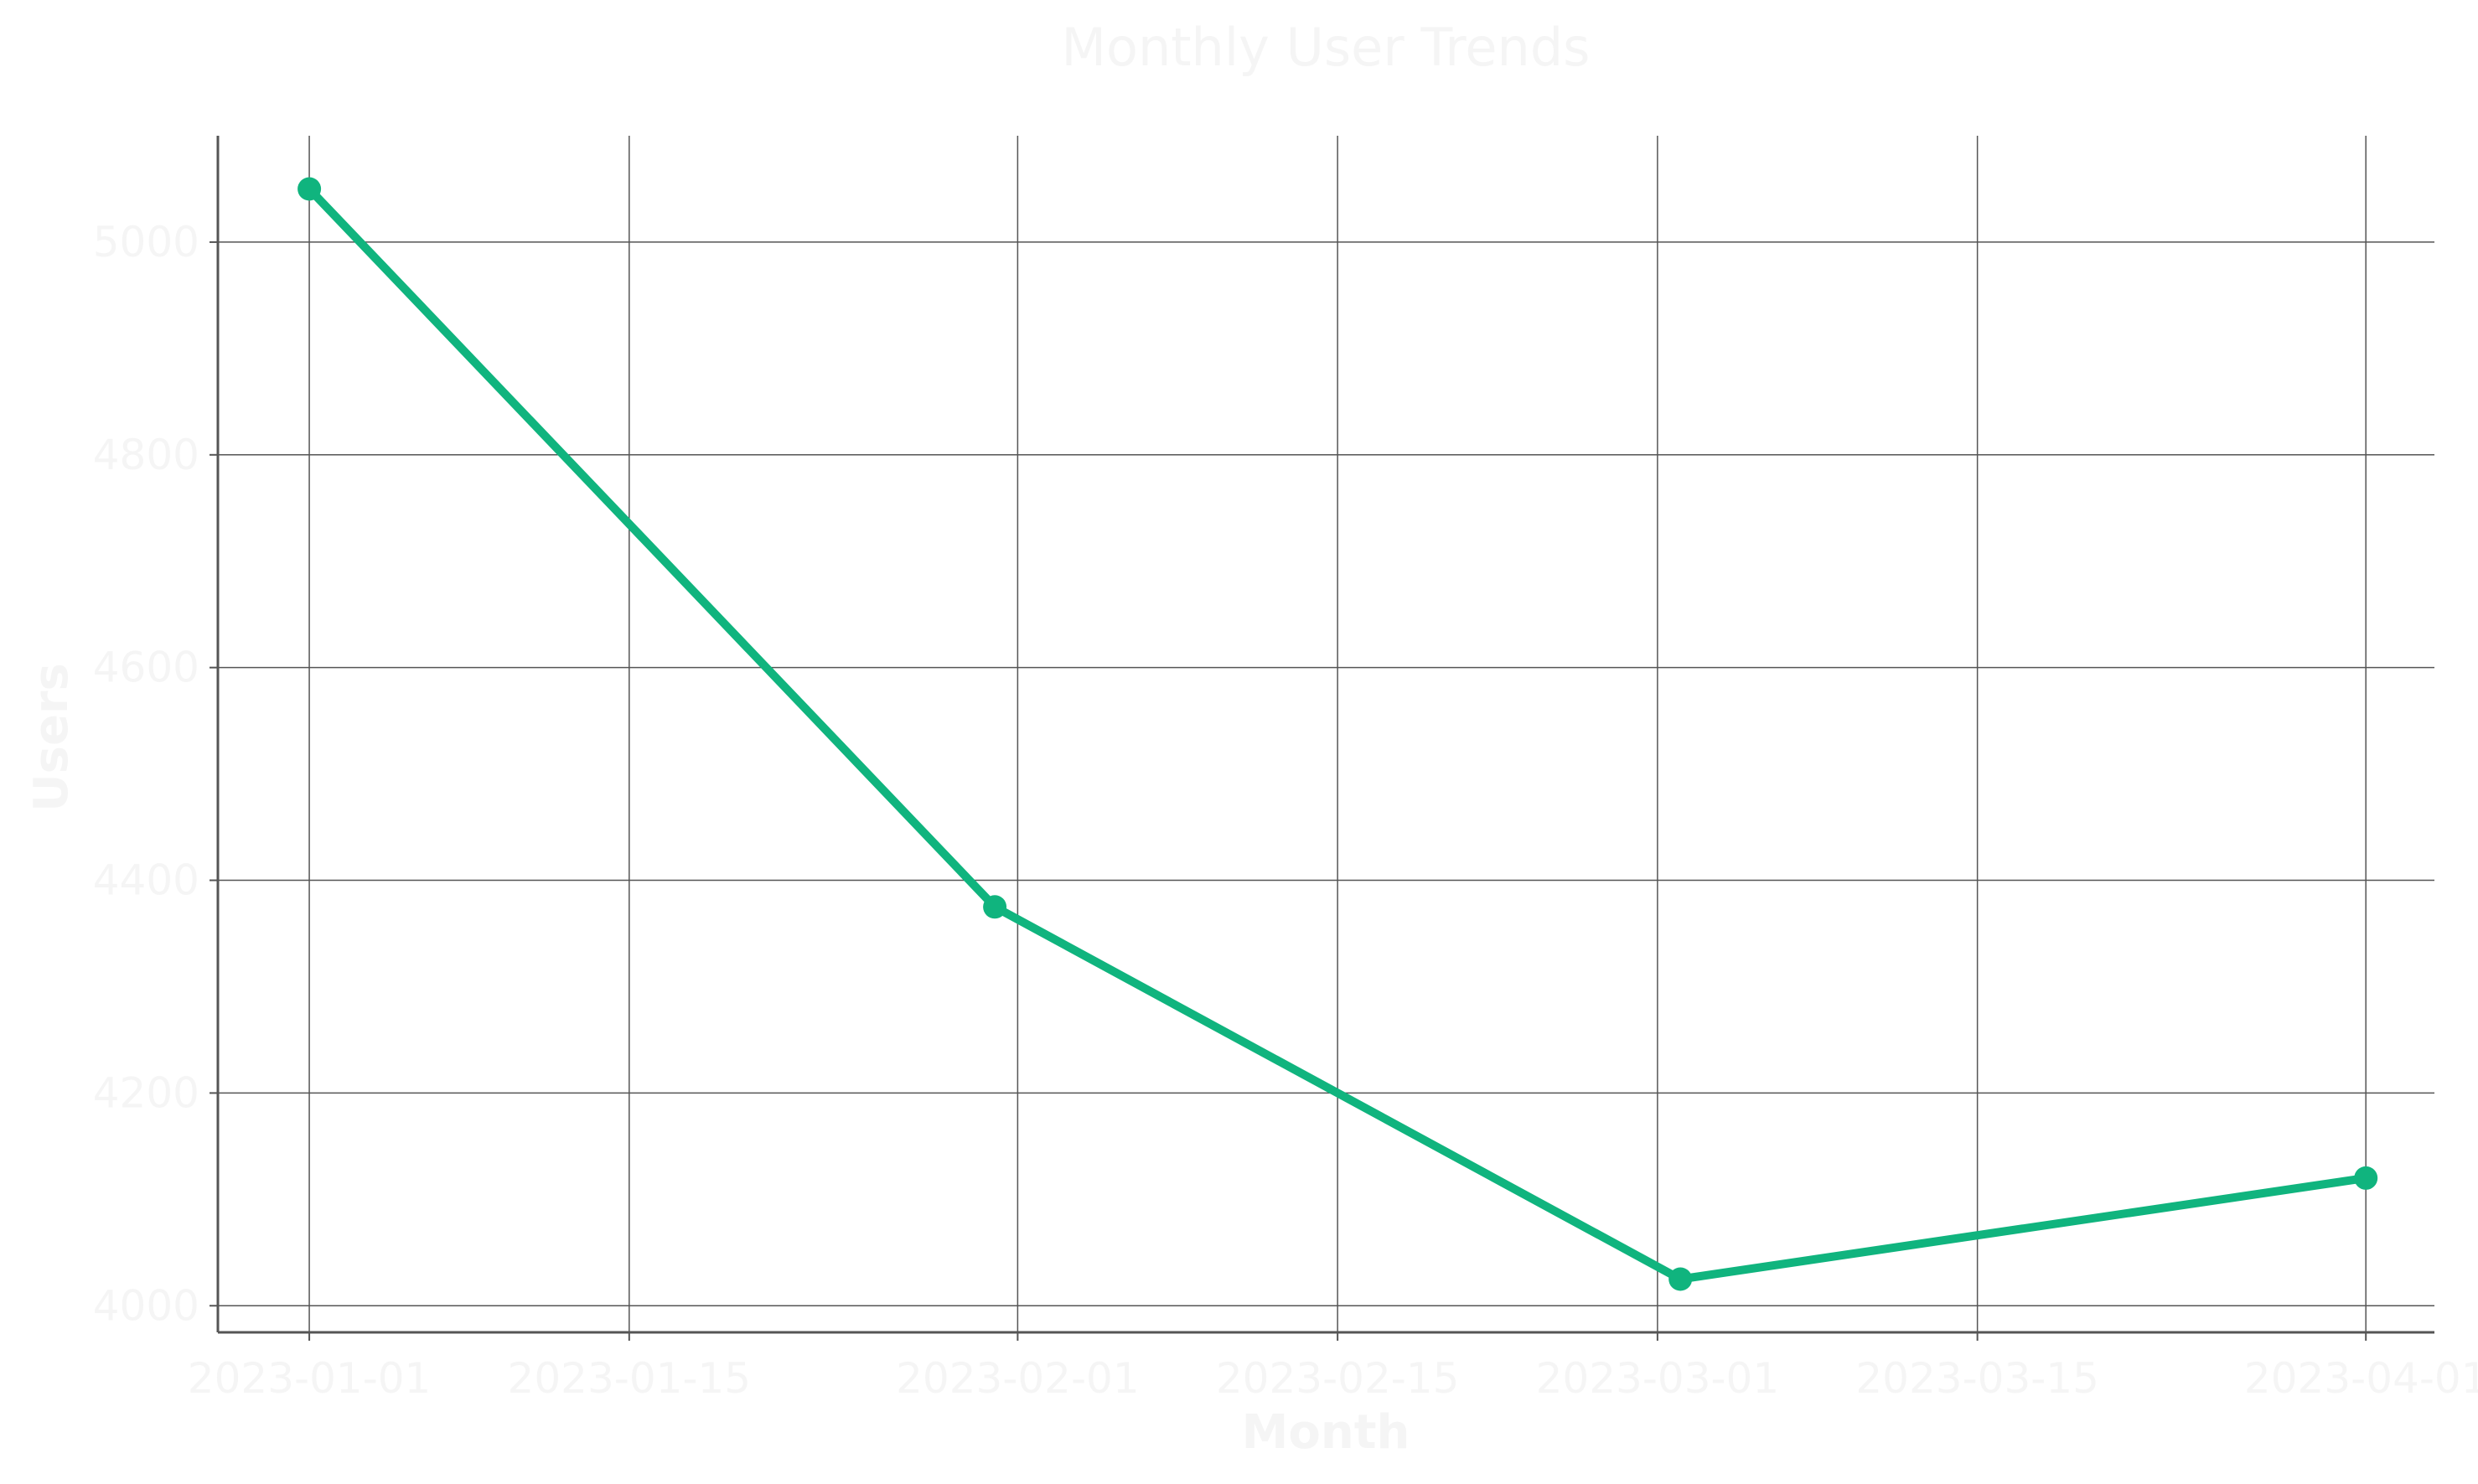  Describe the element at coordinates (146, 881) in the screenshot. I see `y-tick-label: 4400` at that location.